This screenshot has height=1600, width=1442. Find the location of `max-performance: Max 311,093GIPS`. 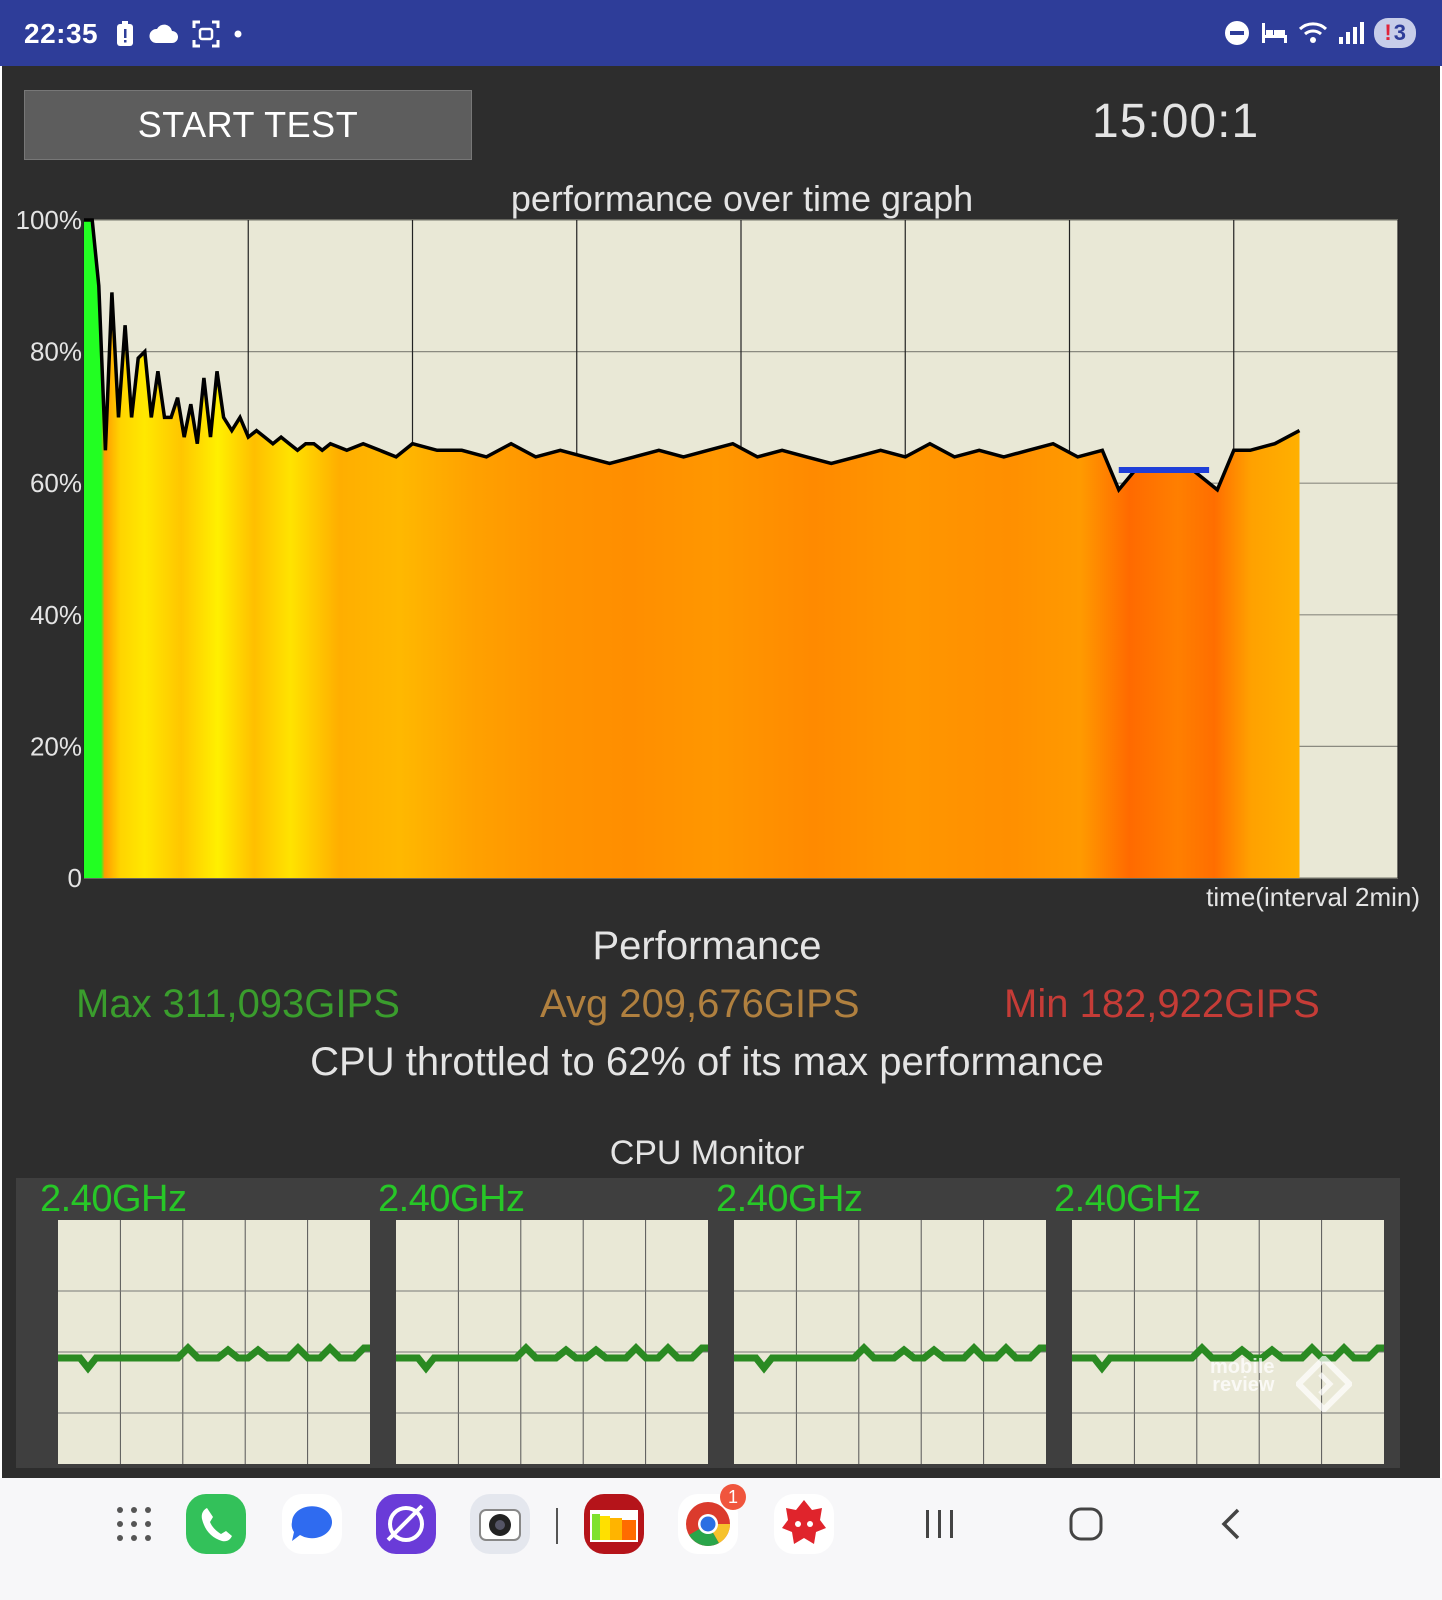

max-performance: Max 311,093GIPS is located at coordinates (238, 1004).